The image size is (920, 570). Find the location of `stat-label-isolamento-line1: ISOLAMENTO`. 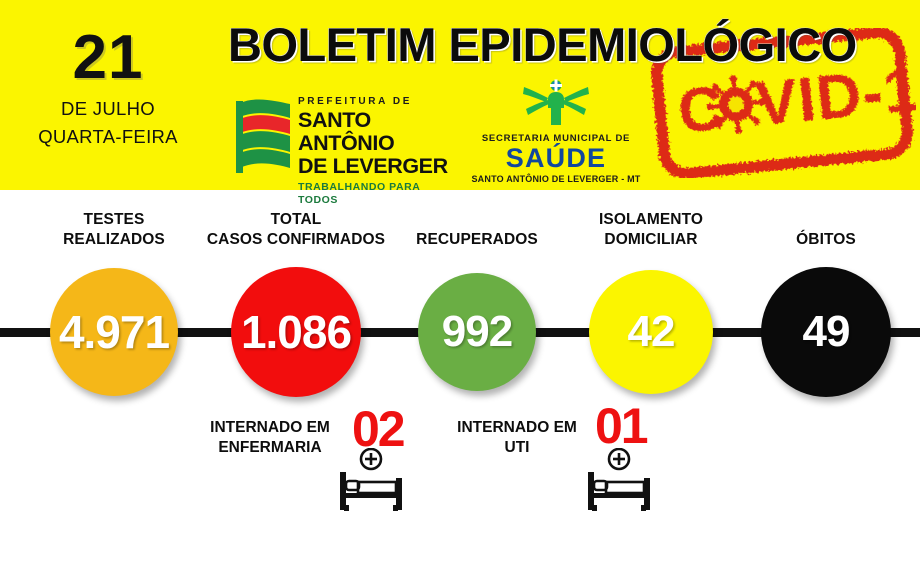

stat-label-isolamento-line1: ISOLAMENTO is located at coordinates (651, 219).